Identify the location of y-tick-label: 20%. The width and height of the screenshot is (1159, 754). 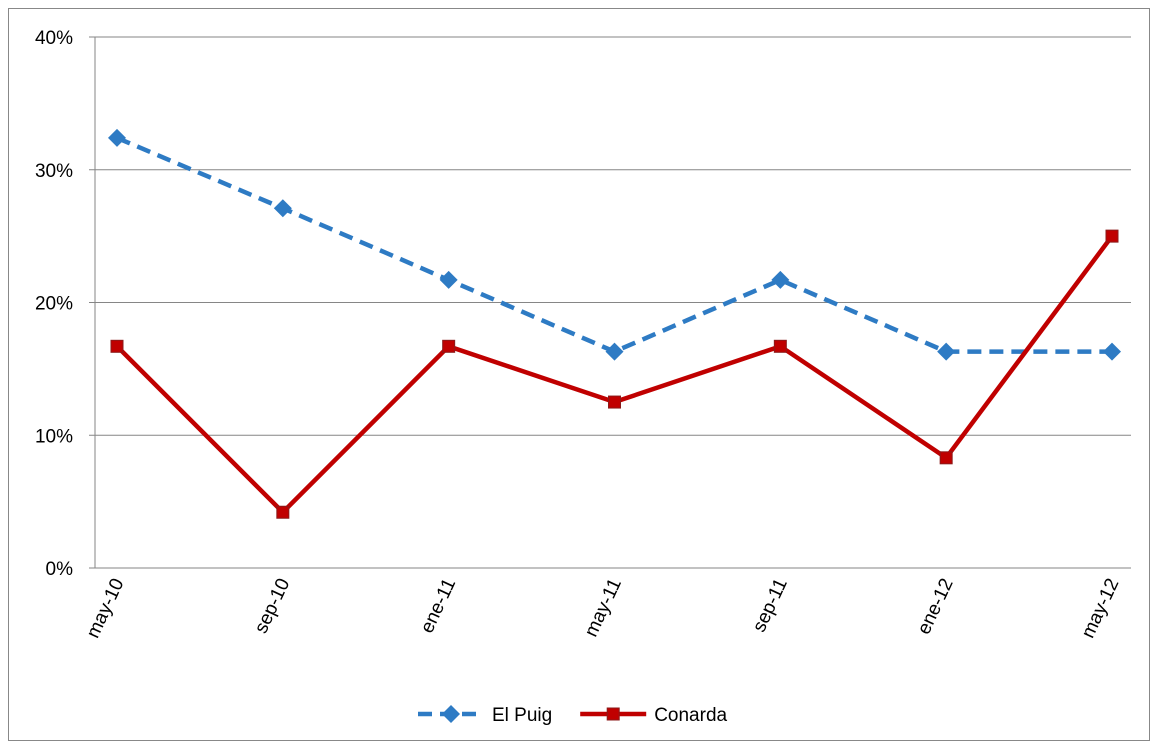
(54, 304).